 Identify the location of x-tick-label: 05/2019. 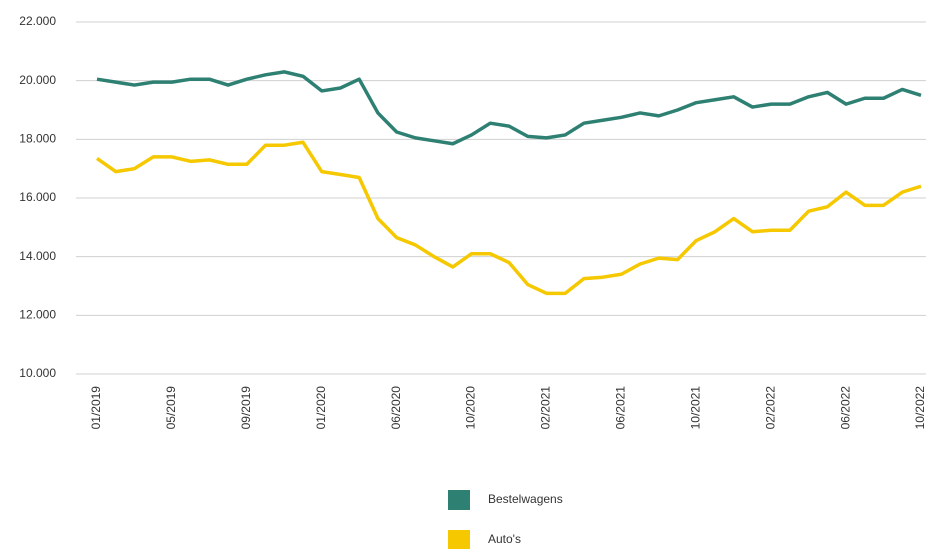
(171, 408).